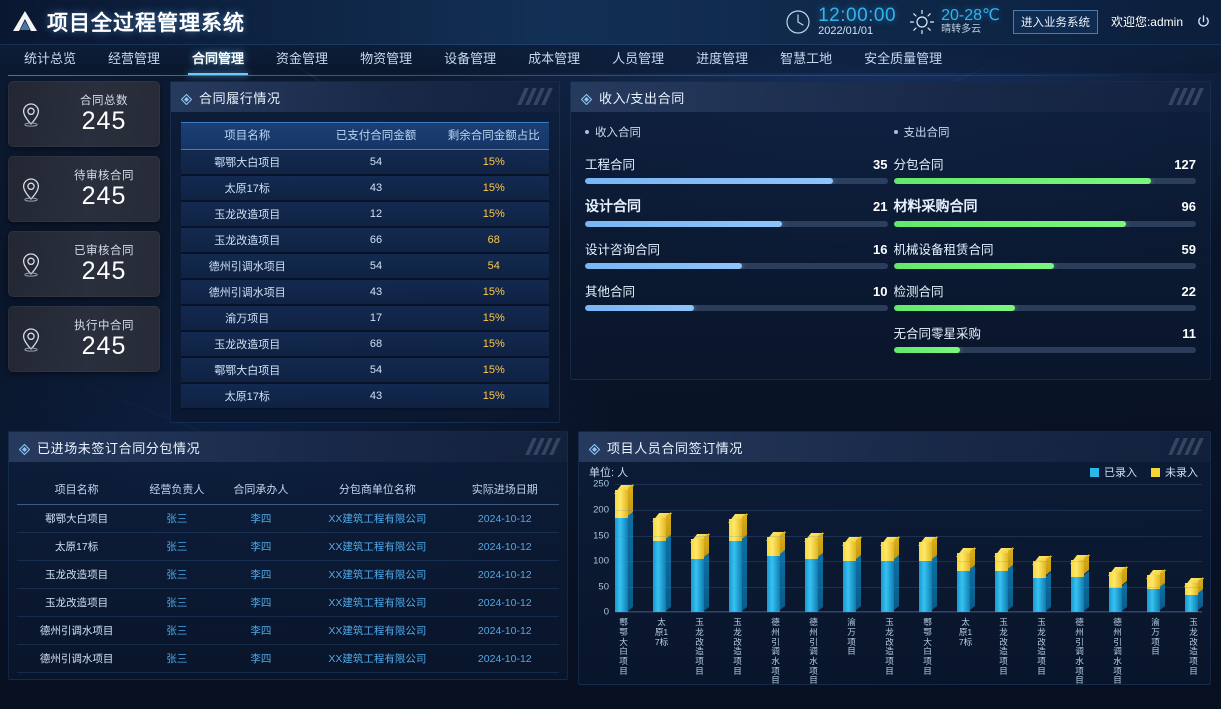  I want to click on tab-renyuanguanli: 人员管理, so click(638, 58).